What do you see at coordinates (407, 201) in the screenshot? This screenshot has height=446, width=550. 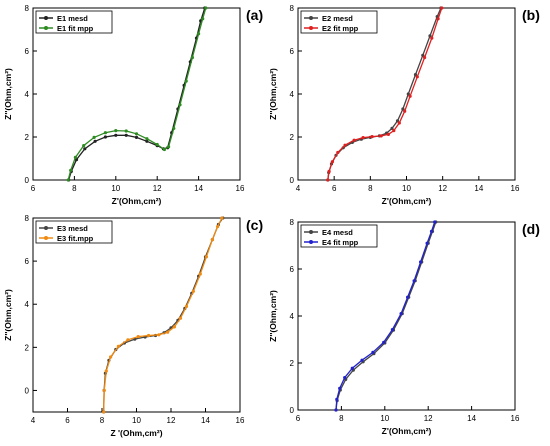 I see `x-axis-label: Z'(Ohm,cm²)` at bounding box center [407, 201].